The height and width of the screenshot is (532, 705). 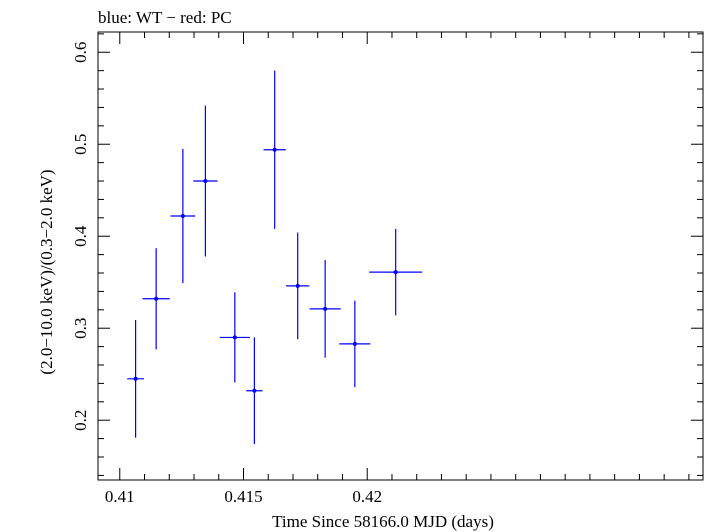 I want to click on x-tick-label: 0.42, so click(x=367, y=496).